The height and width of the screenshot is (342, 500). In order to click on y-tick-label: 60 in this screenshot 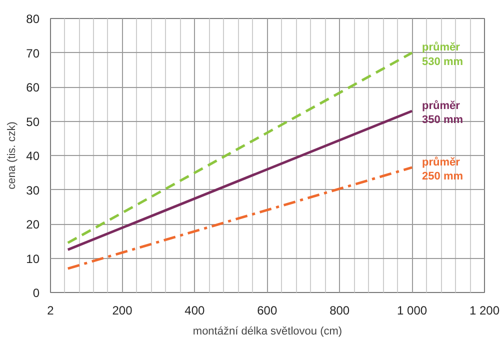, I will do `click(33, 87)`.